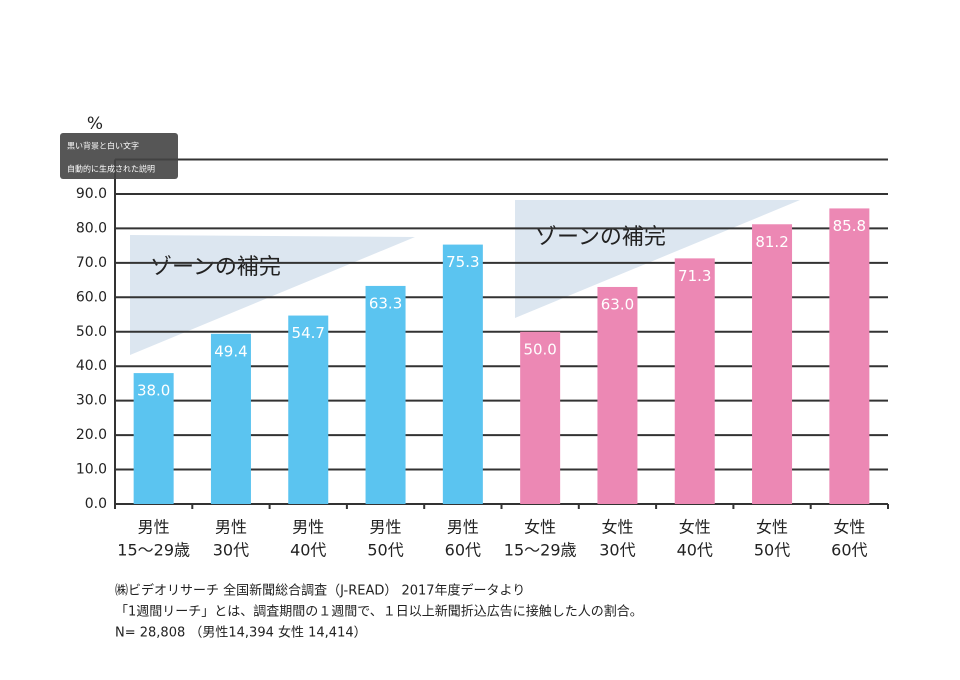 This screenshot has height=680, width=960. I want to click on y-tick-label: 60.0, so click(91, 297).